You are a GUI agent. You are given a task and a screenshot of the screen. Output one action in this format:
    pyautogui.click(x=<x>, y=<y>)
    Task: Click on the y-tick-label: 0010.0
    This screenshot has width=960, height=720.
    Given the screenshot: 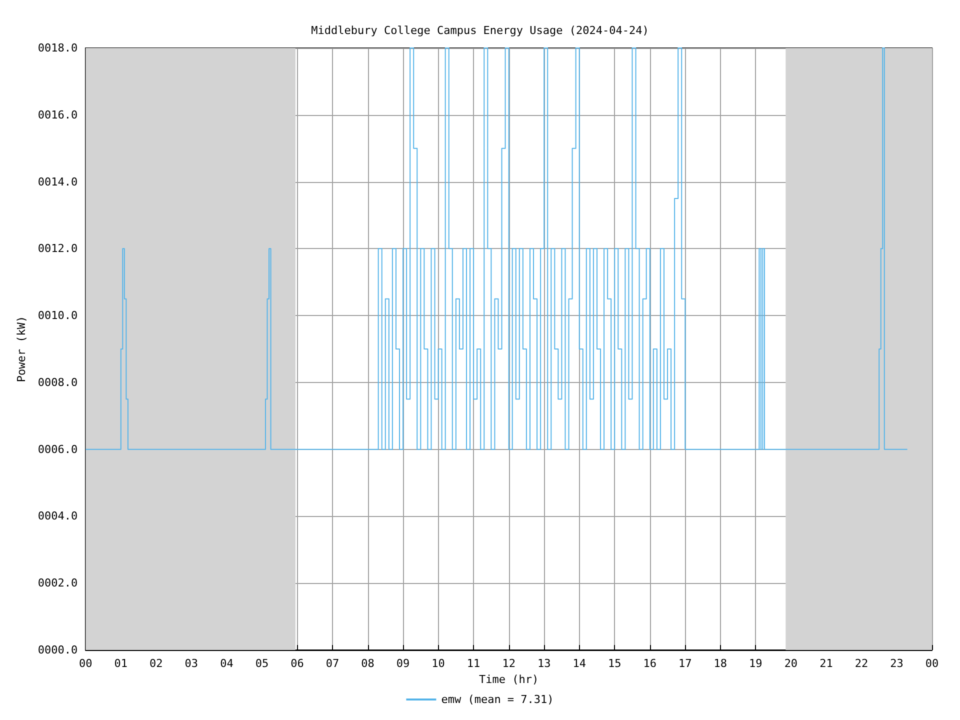 What is the action you would take?
    pyautogui.click(x=58, y=315)
    